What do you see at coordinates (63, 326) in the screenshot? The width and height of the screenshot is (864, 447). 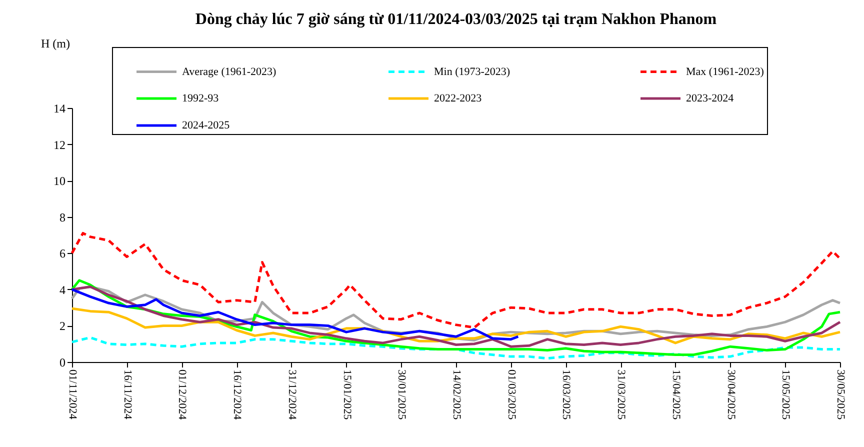 I see `y-tick-label: 2` at bounding box center [63, 326].